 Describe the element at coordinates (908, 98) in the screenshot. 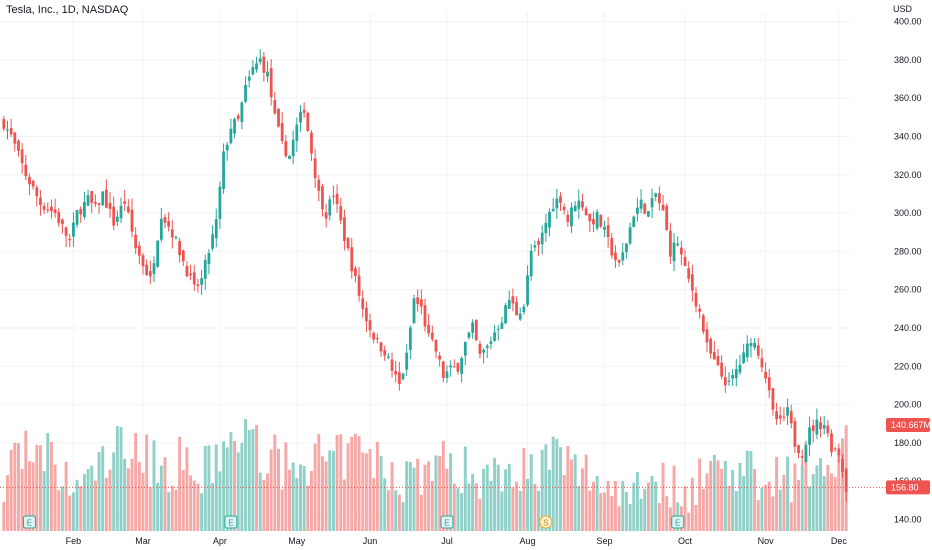

I see `y-tick-label: 360.00` at that location.